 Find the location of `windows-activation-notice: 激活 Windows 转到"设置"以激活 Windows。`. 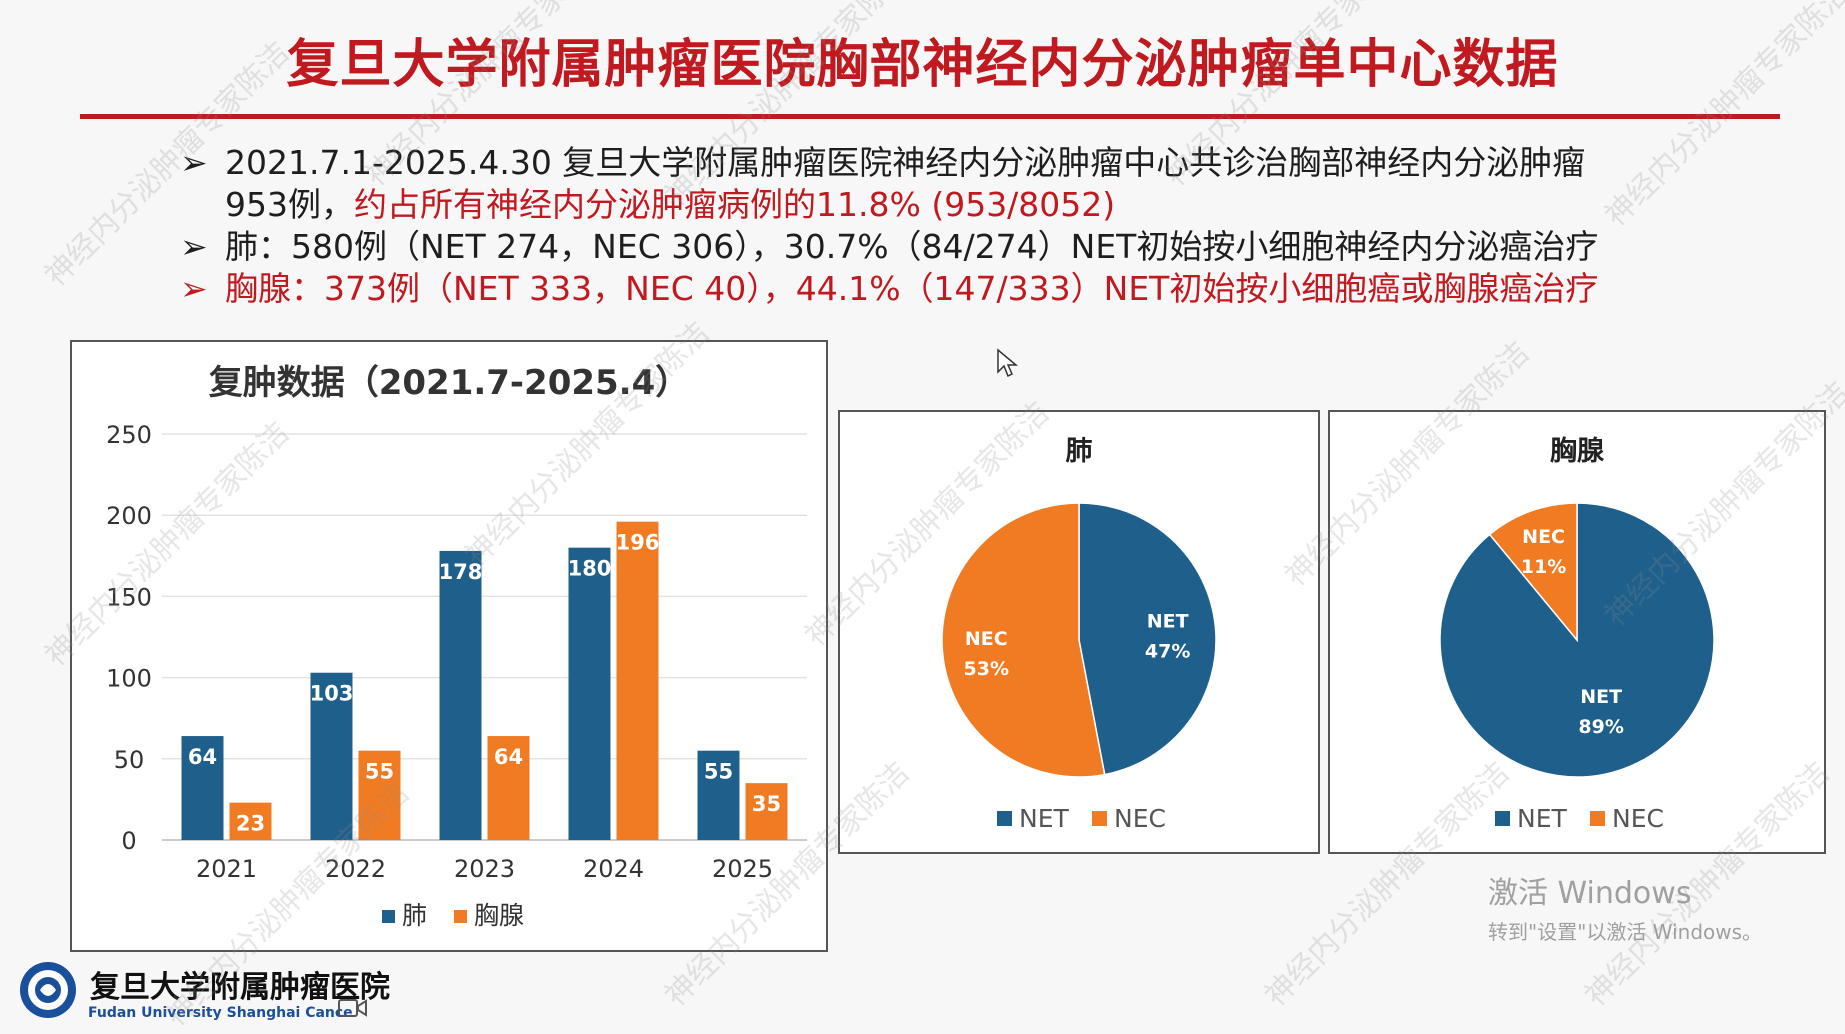

windows-activation-notice: 激活 Windows 转到"设置"以激活 Windows。 is located at coordinates (1625, 906).